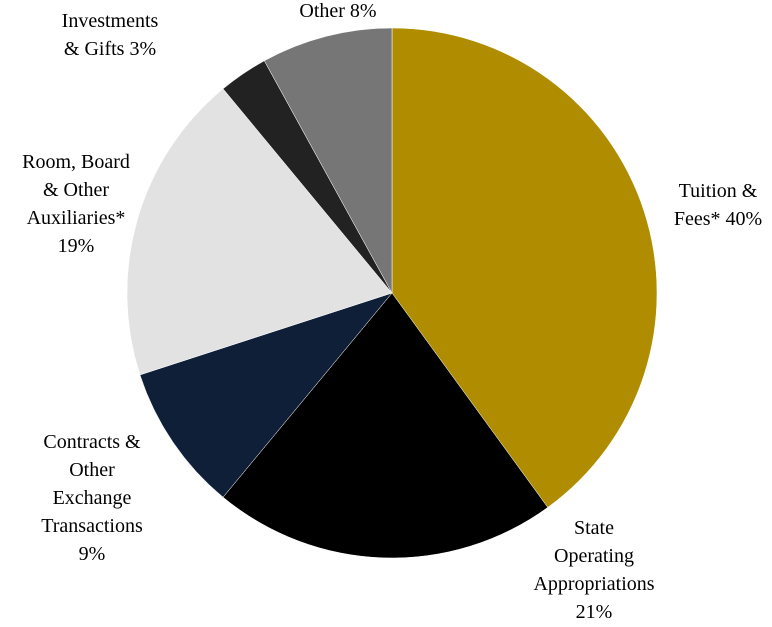 The image size is (772, 627). Describe the element at coordinates (266, 395) in the screenshot. I see `pie-slice-contracts` at that location.